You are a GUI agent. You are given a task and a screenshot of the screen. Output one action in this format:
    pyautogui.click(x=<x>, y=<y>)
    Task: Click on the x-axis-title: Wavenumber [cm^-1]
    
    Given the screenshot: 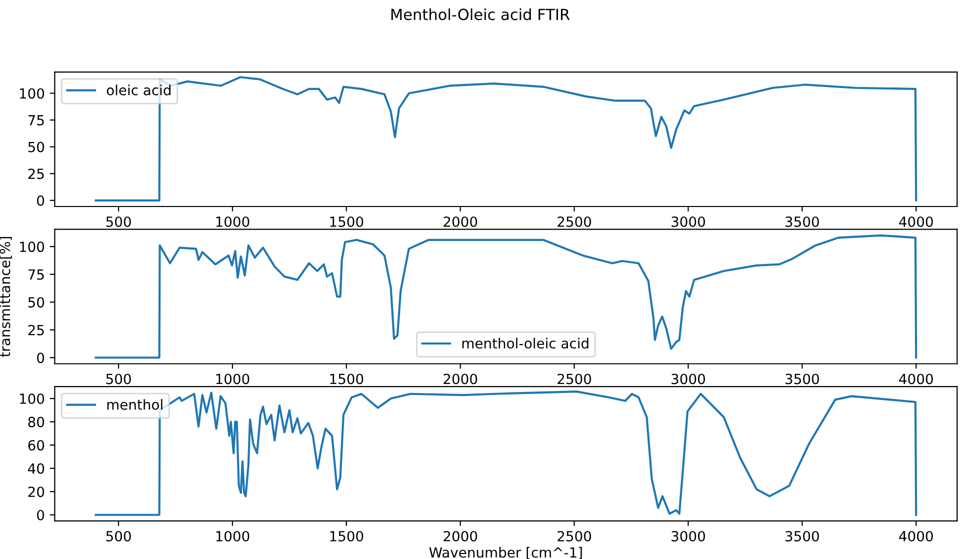 What is the action you would take?
    pyautogui.click(x=505, y=552)
    